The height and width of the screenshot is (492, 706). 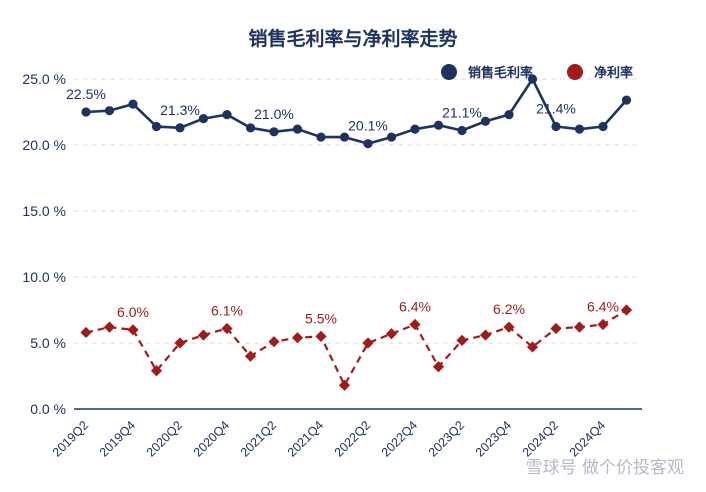 What do you see at coordinates (449, 72) in the screenshot?
I see `legend-marker-gross-margin` at bounding box center [449, 72].